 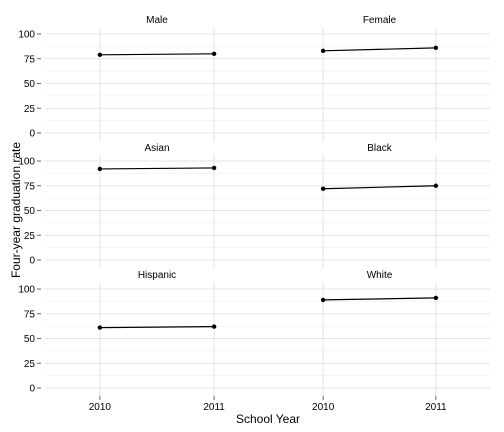 What do you see at coordinates (379, 148) in the screenshot?
I see `panel-title: Black` at bounding box center [379, 148].